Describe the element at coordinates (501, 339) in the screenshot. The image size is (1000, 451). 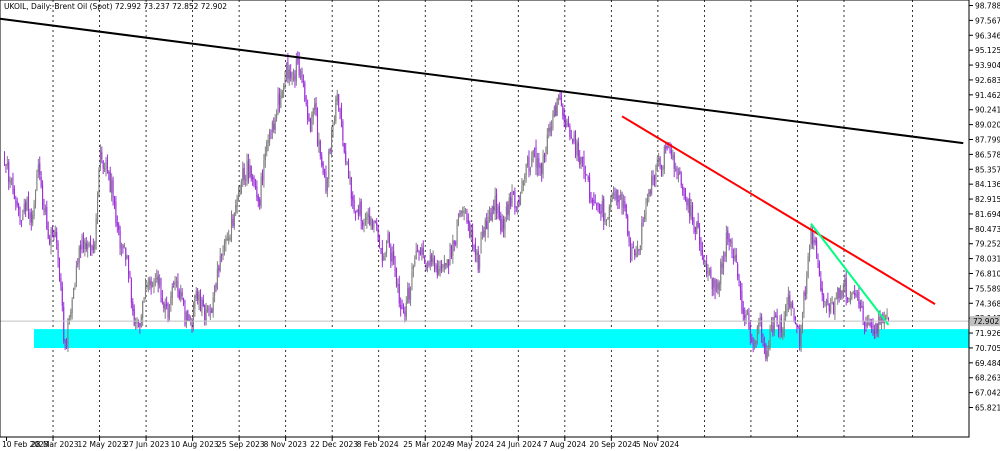
I see `support-zone` at that location.